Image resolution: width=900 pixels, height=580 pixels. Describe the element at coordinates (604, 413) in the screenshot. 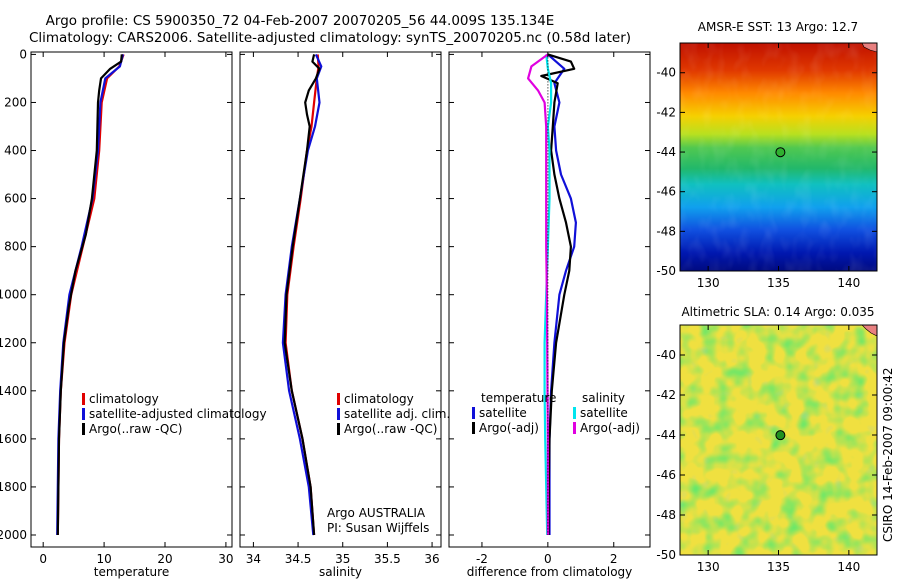

I see `difference-legend-2-label: satellite` at that location.